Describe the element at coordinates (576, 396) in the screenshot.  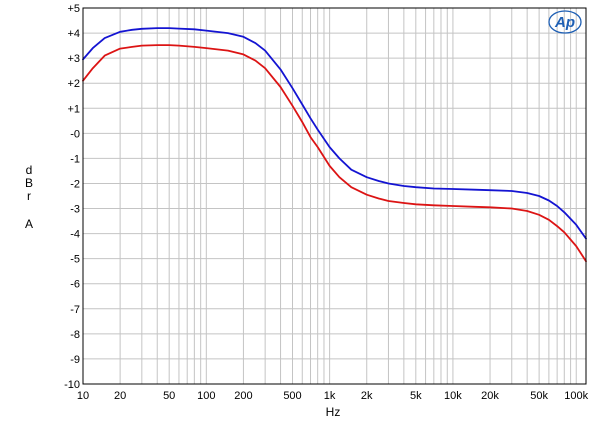
I see `x-tick-label: 100k` at that location.